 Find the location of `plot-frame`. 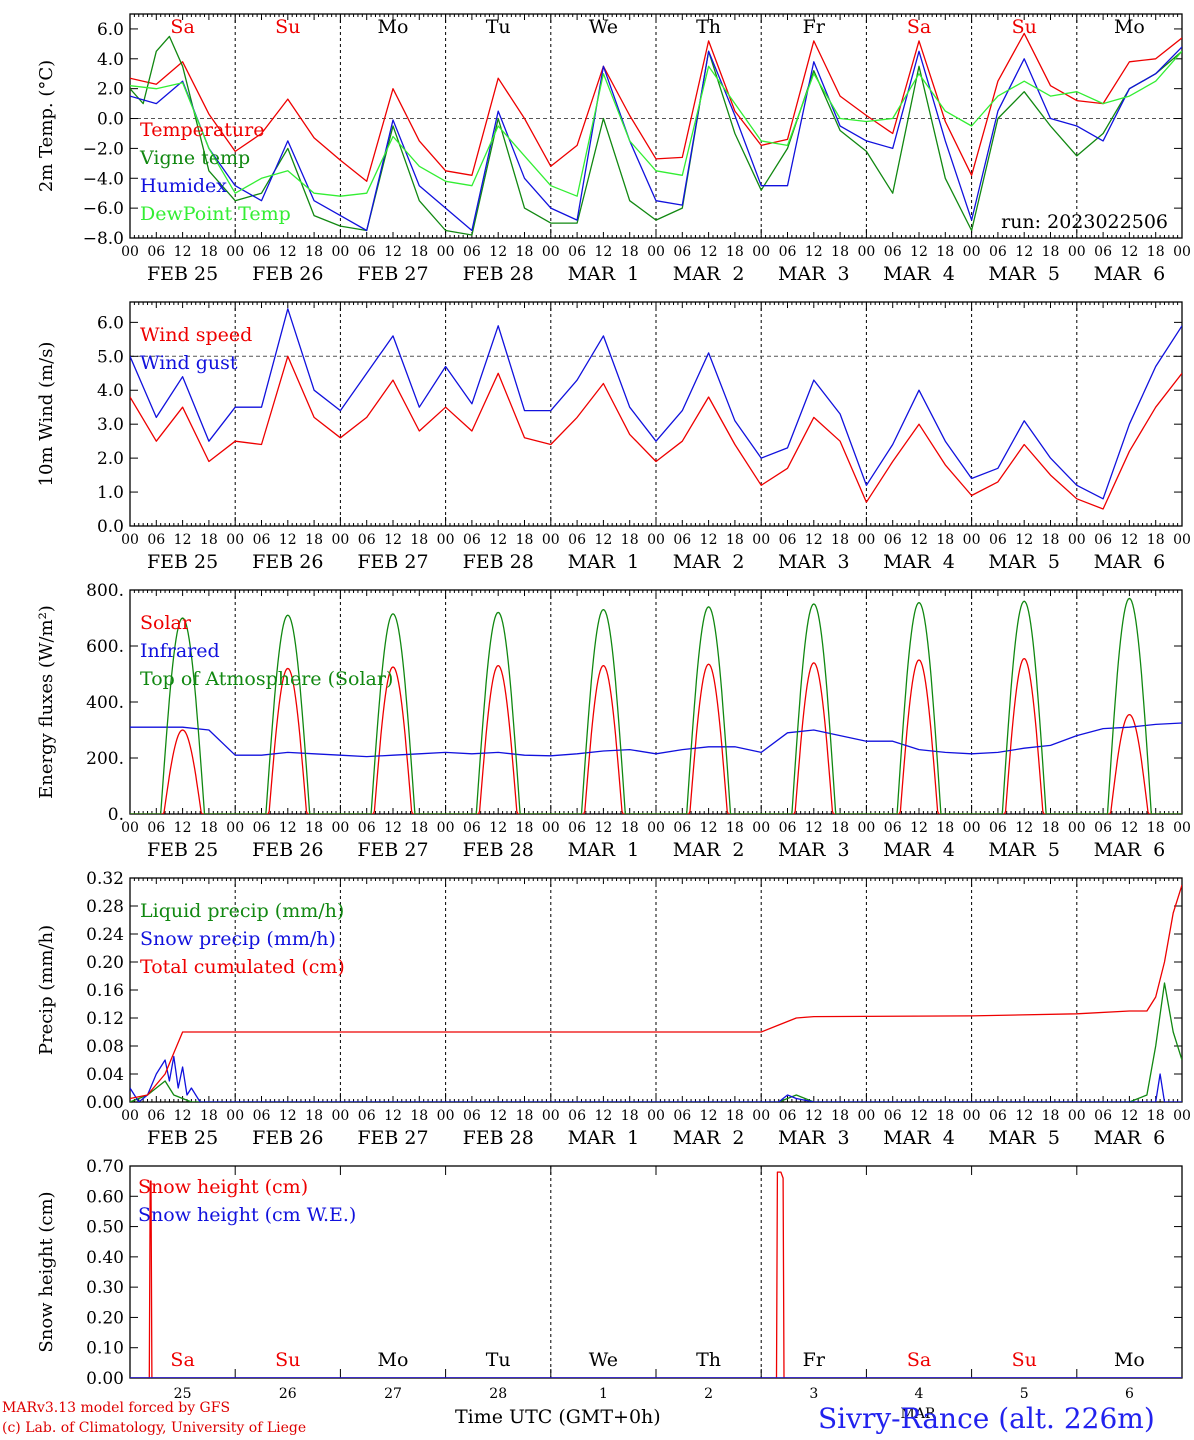

plot-frame is located at coordinates (656, 414).